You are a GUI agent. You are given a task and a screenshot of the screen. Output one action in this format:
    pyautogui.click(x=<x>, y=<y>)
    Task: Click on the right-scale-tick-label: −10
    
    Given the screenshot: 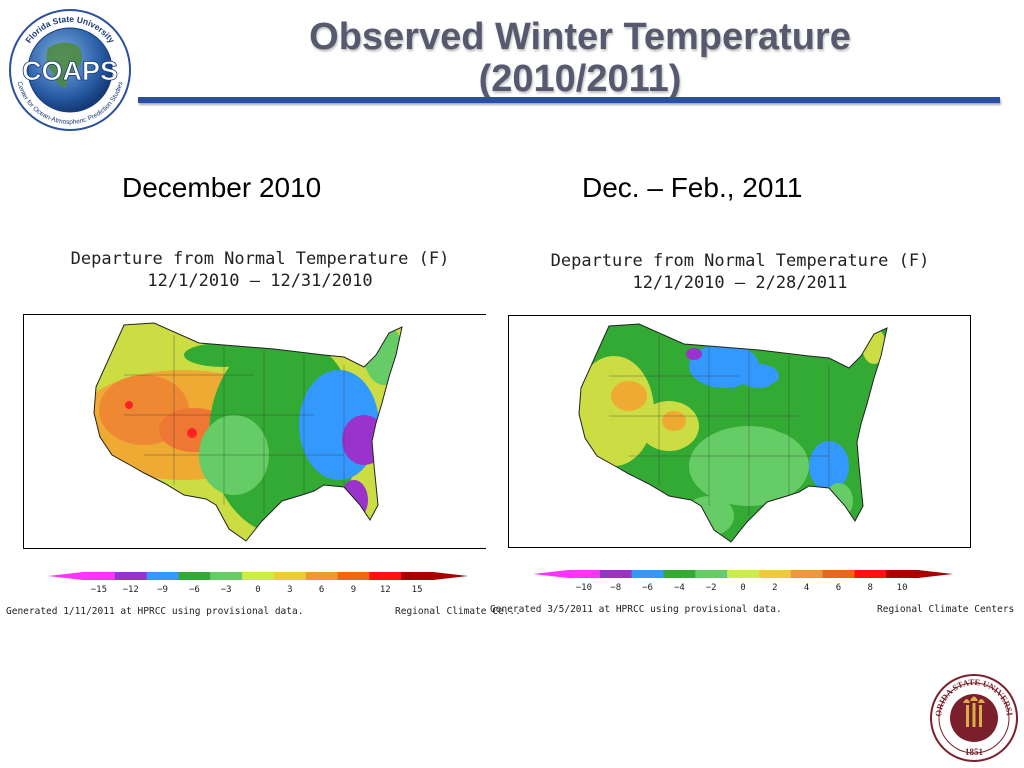 What is the action you would take?
    pyautogui.click(x=584, y=588)
    